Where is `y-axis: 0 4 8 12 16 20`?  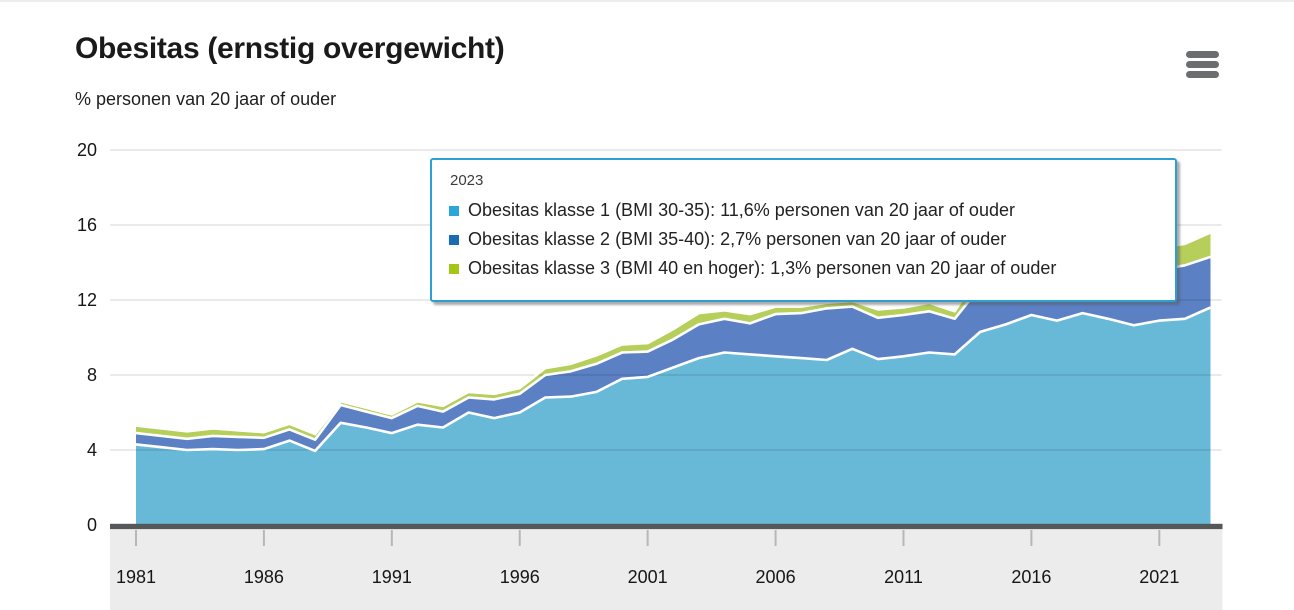 y-axis: 0 4 8 12 16 20 is located at coordinates (87, 337).